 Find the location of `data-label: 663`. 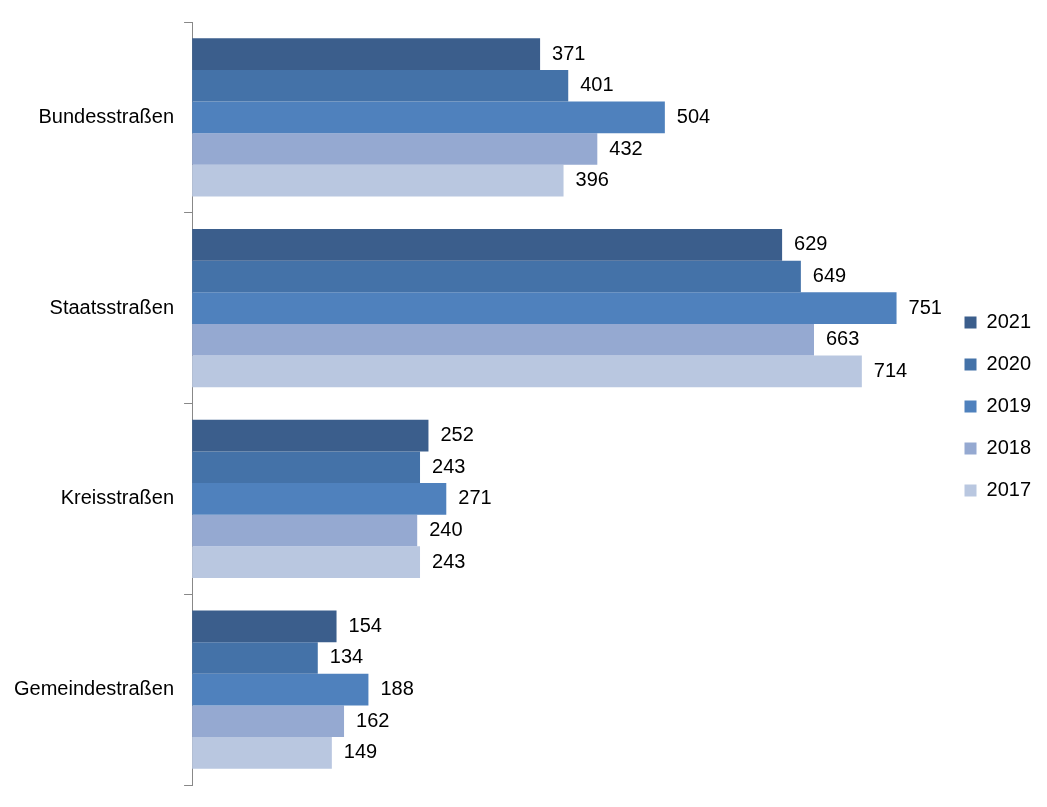

data-label: 663 is located at coordinates (843, 338).